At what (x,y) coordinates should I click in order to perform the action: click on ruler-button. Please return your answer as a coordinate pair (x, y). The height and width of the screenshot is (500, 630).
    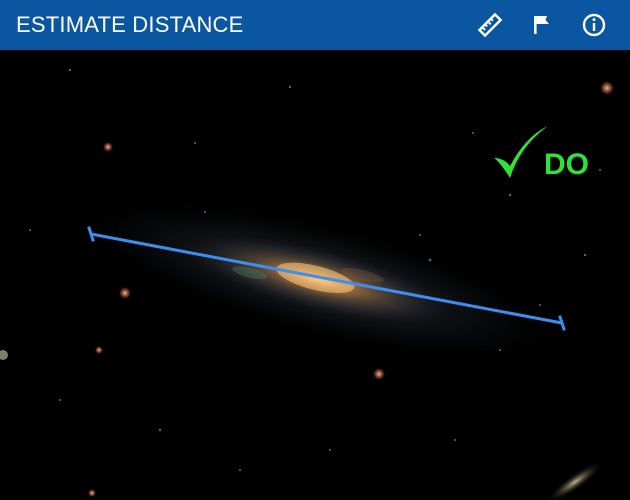
    Looking at the image, I should click on (490, 25).